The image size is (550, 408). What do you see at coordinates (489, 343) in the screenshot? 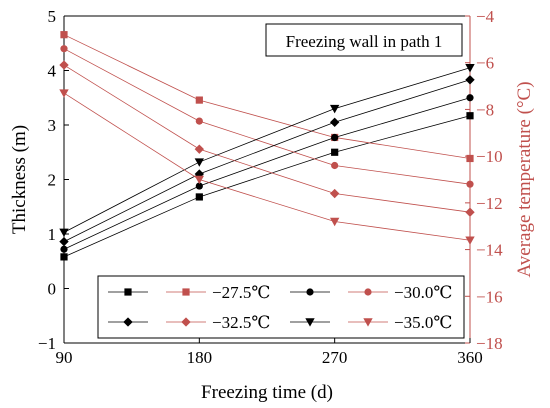
I see `y-right-tick-label: −18` at bounding box center [489, 343].